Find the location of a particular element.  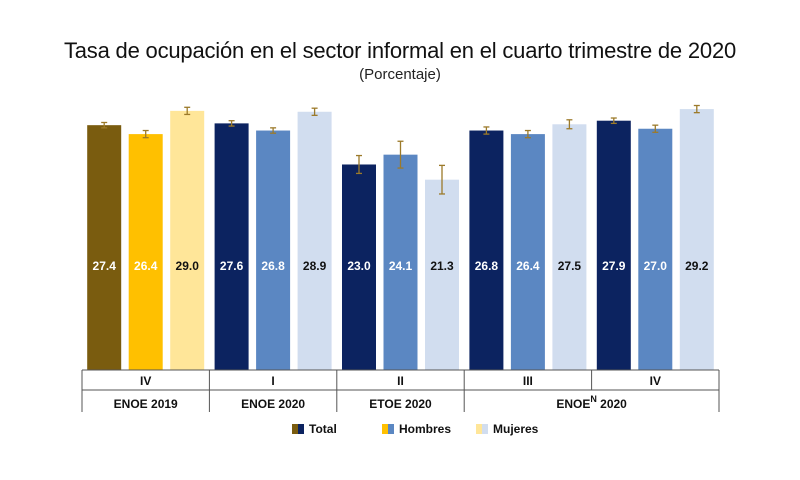

tick-label: II is located at coordinates (400, 381).